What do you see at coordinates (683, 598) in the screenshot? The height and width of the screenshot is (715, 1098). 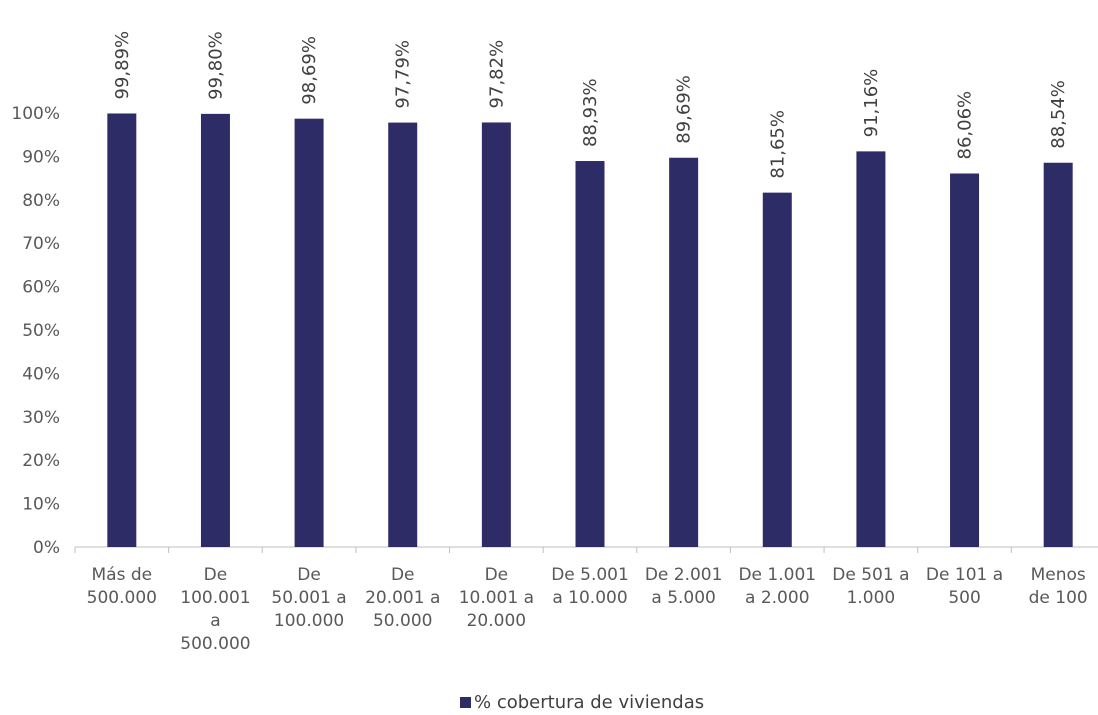 I see `x-tick-label: a 5.000` at bounding box center [683, 598].